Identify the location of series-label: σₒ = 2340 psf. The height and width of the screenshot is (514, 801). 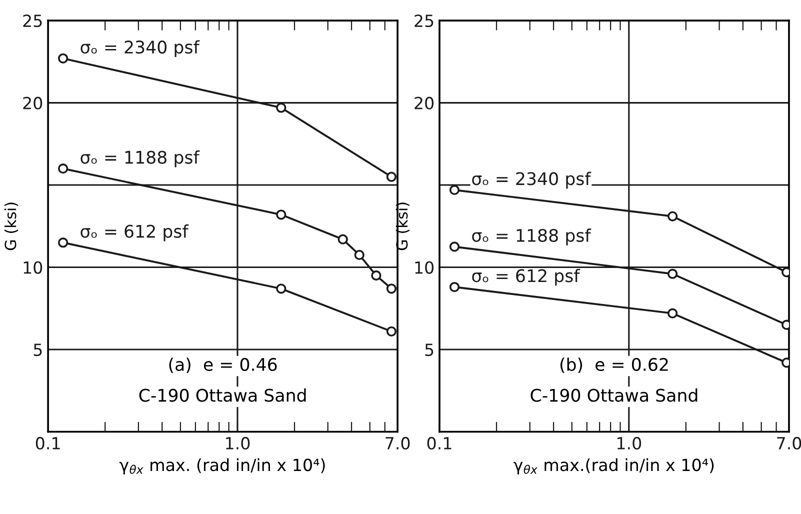
(532, 180).